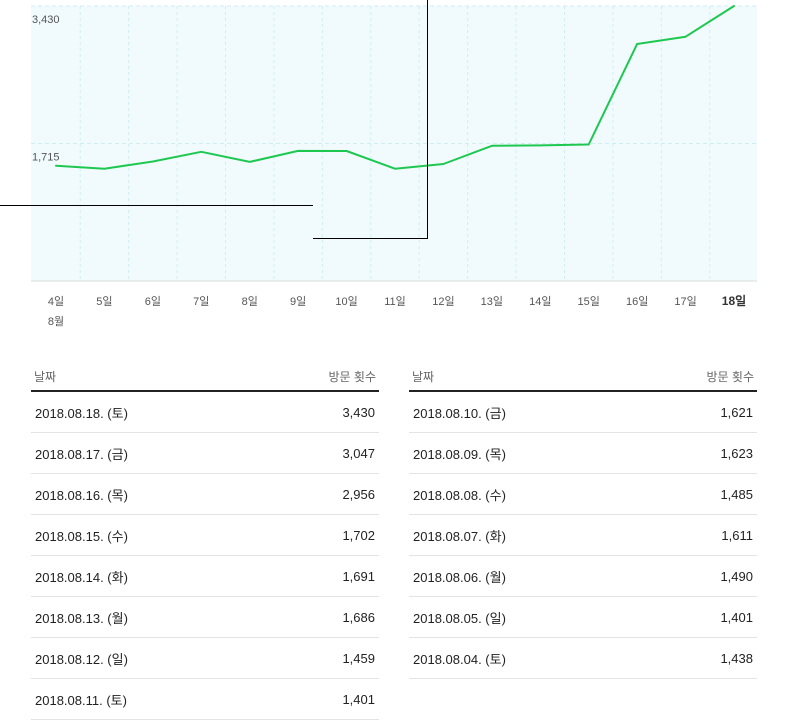 The image size is (794, 720). Describe the element at coordinates (250, 301) in the screenshot. I see `x-tick-label: 8일` at that location.